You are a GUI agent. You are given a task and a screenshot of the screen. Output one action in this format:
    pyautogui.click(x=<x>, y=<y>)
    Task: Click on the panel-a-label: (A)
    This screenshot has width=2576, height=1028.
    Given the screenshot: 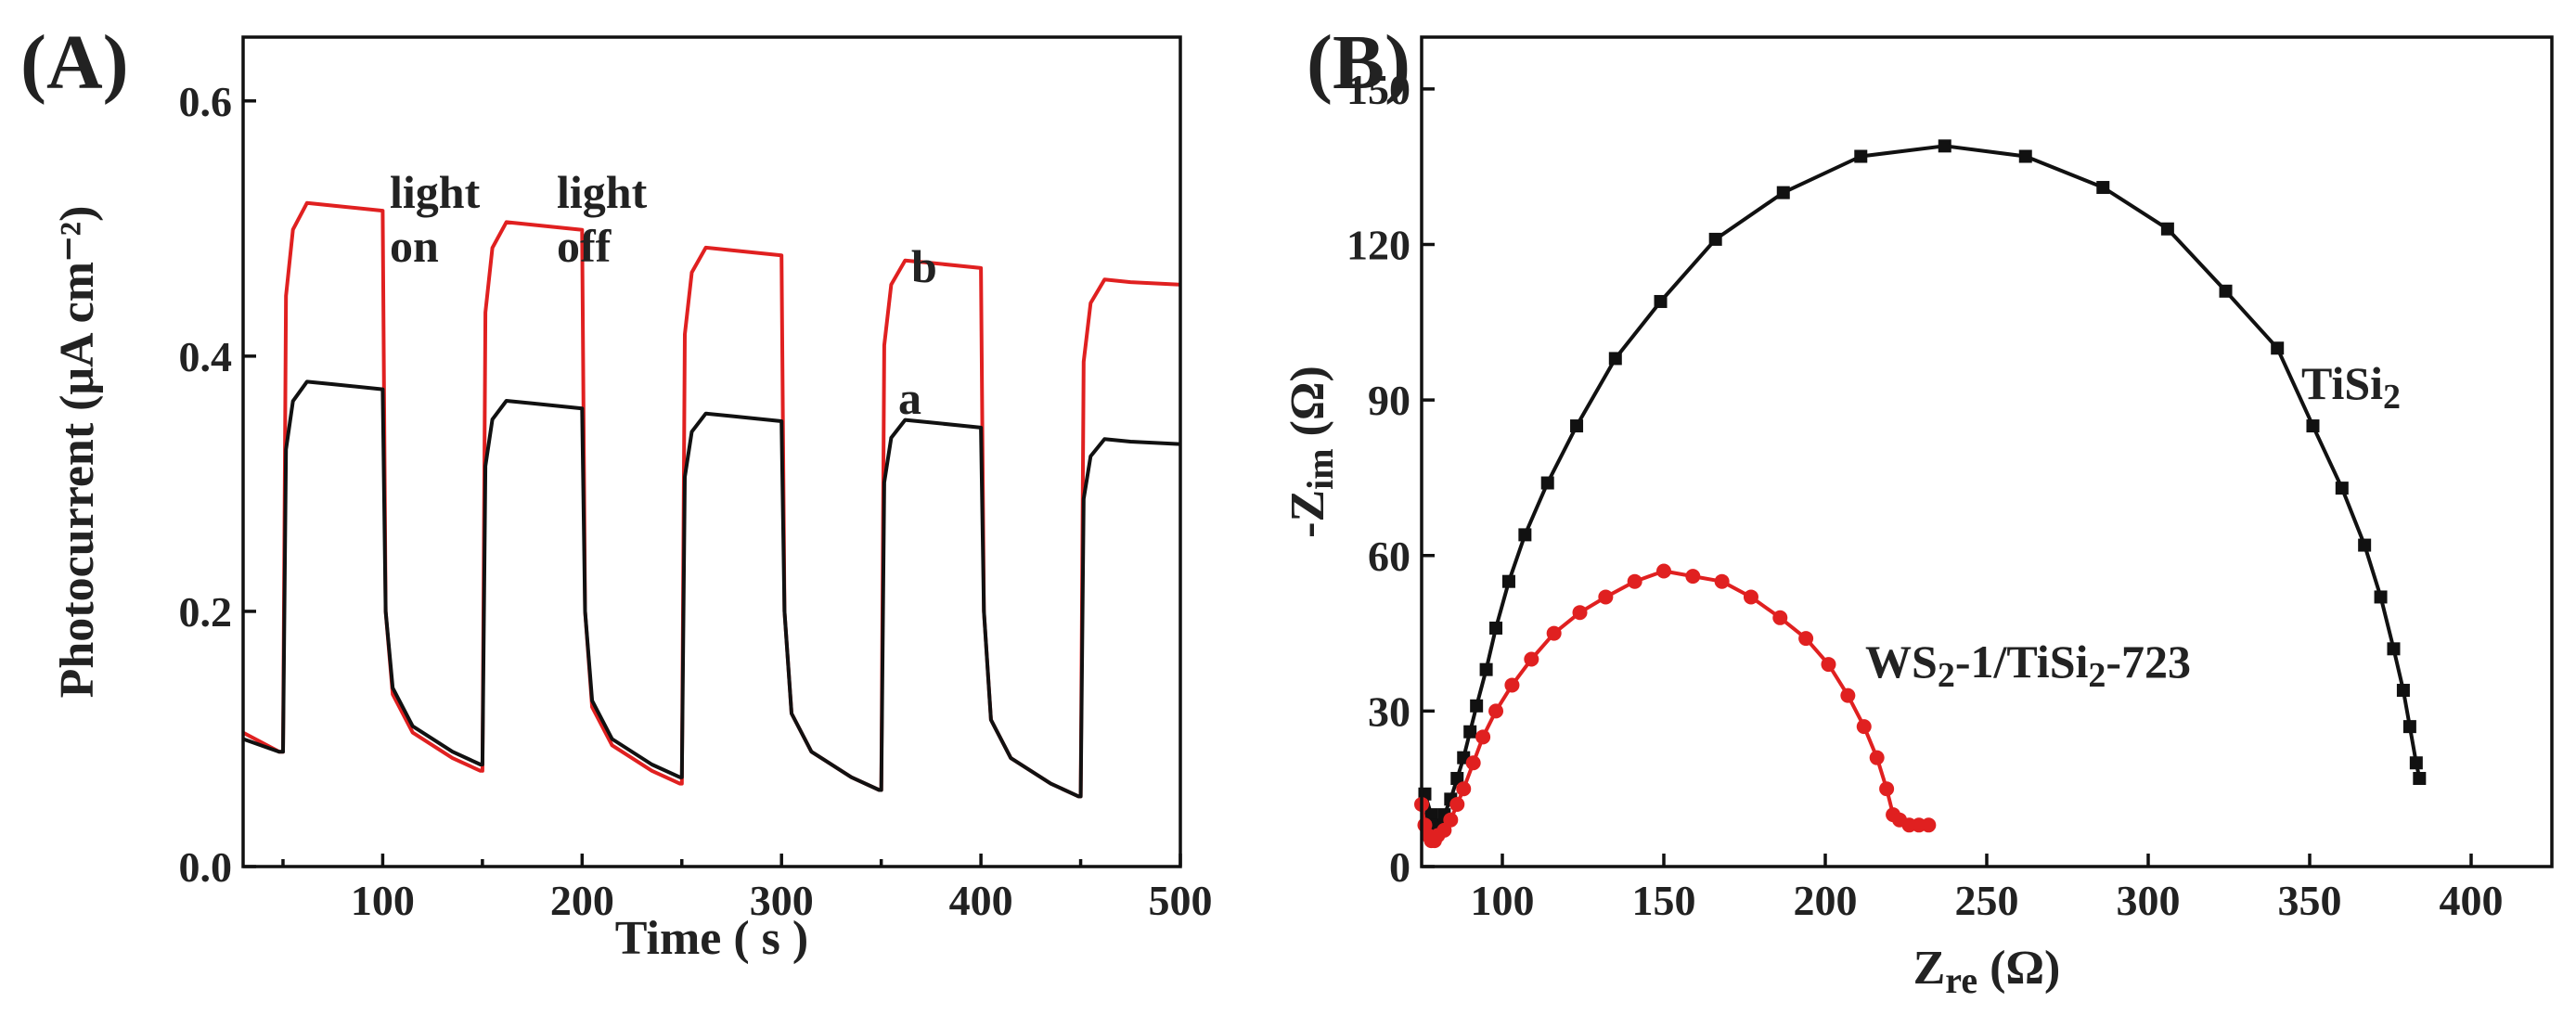 What is the action you would take?
    pyautogui.click(x=74, y=62)
    